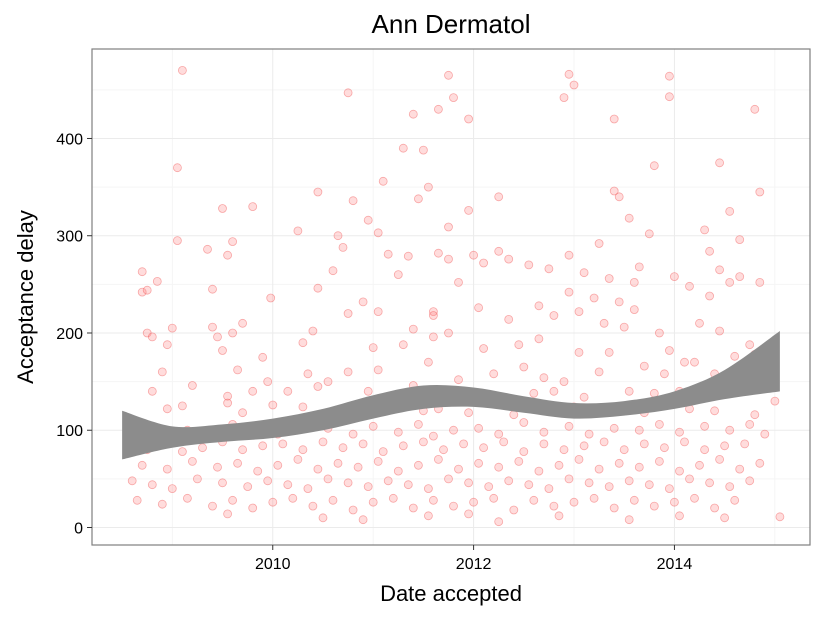 This screenshot has width=825, height=618. What do you see at coordinates (69, 334) in the screenshot?
I see `y-tick-label-2: 200` at bounding box center [69, 334].